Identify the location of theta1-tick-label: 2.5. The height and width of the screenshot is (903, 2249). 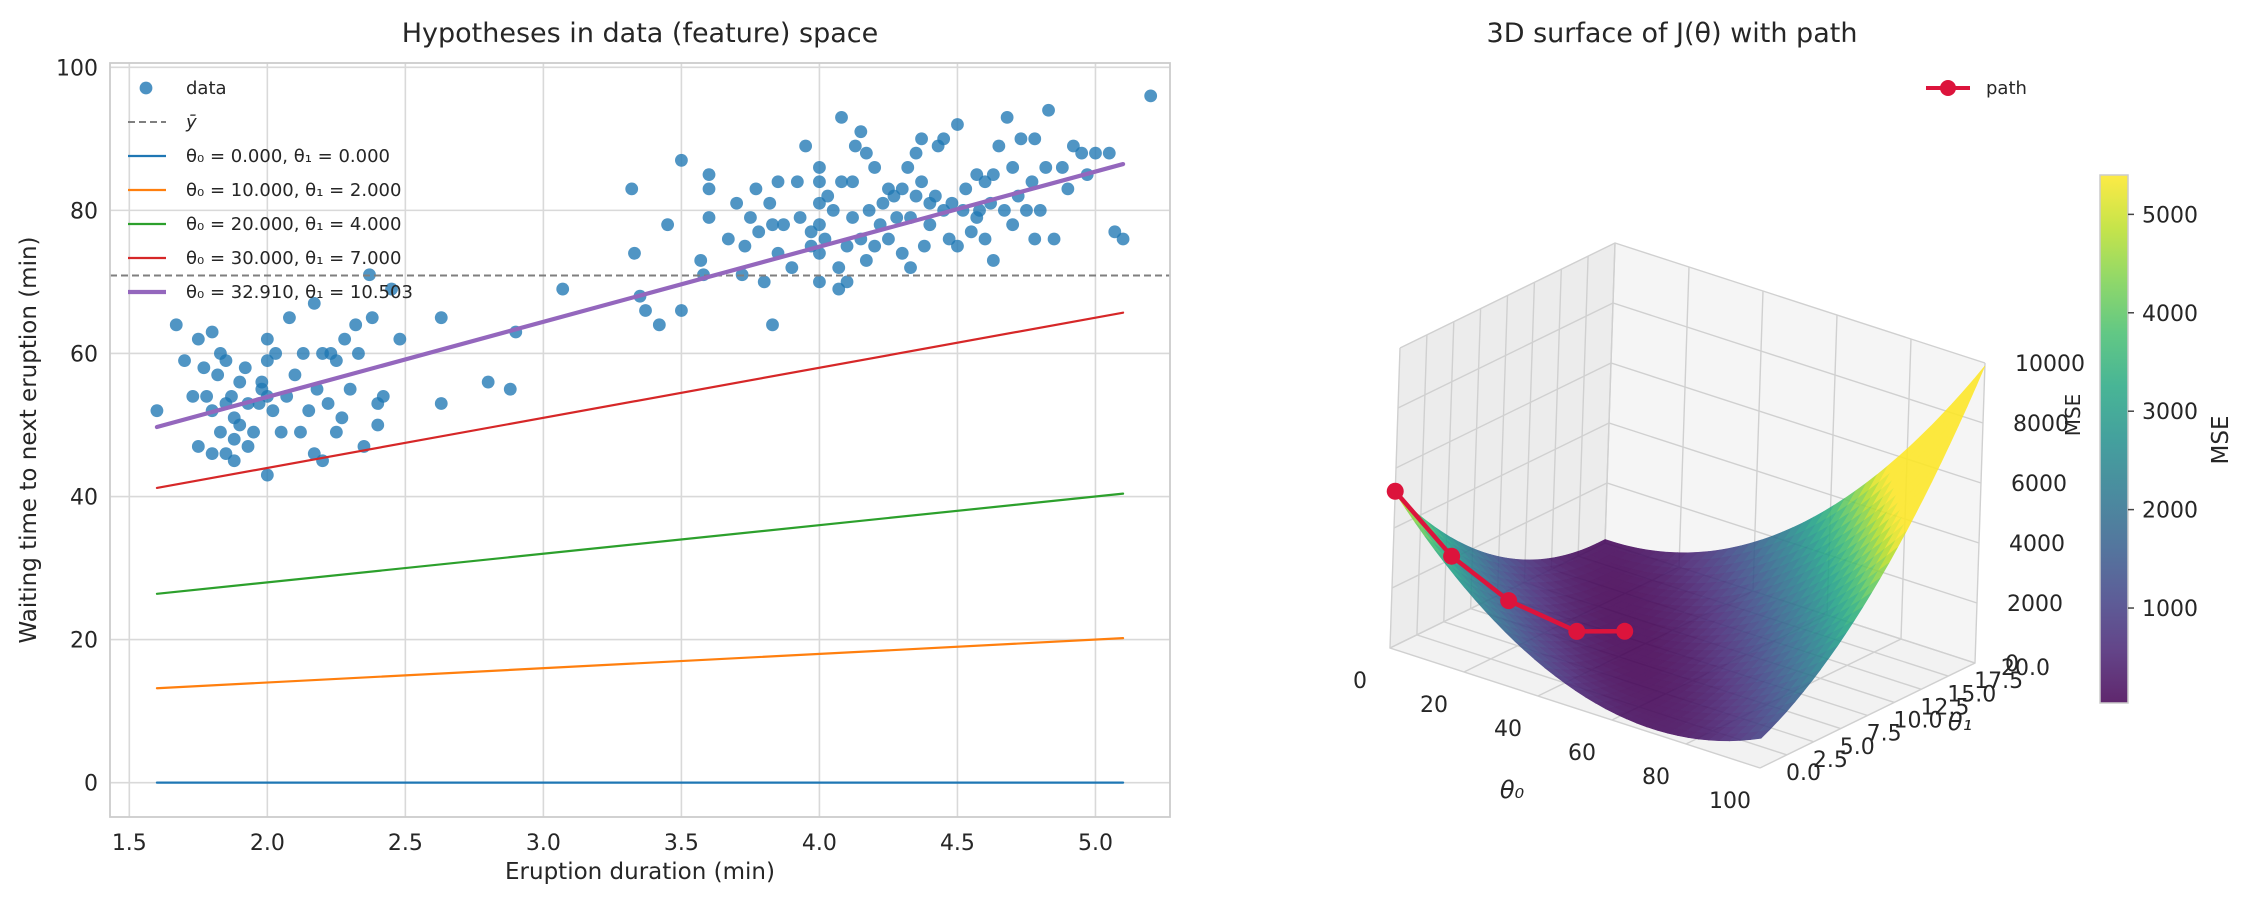
(1830, 760).